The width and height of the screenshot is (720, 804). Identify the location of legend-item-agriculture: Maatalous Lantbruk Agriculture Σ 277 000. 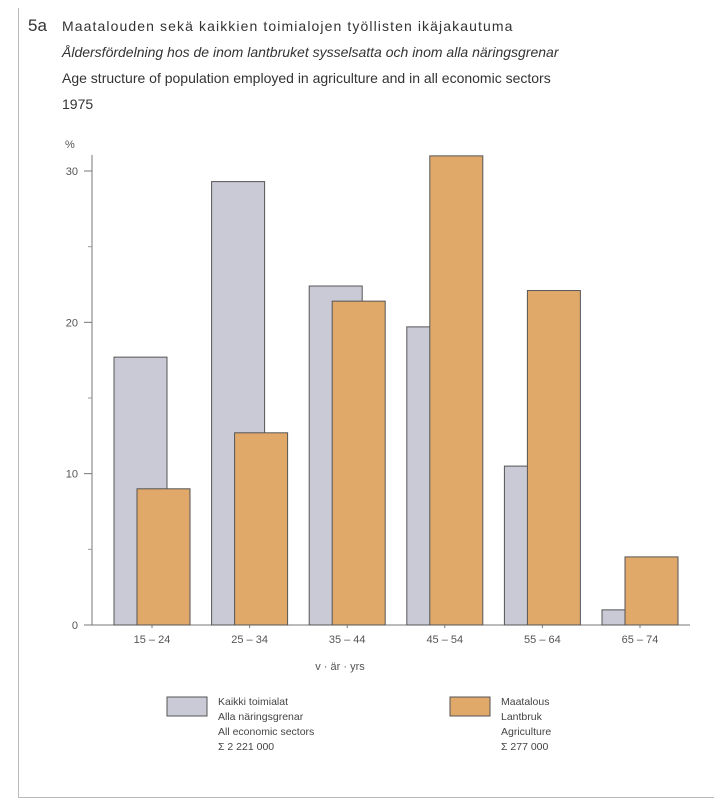
(500, 724).